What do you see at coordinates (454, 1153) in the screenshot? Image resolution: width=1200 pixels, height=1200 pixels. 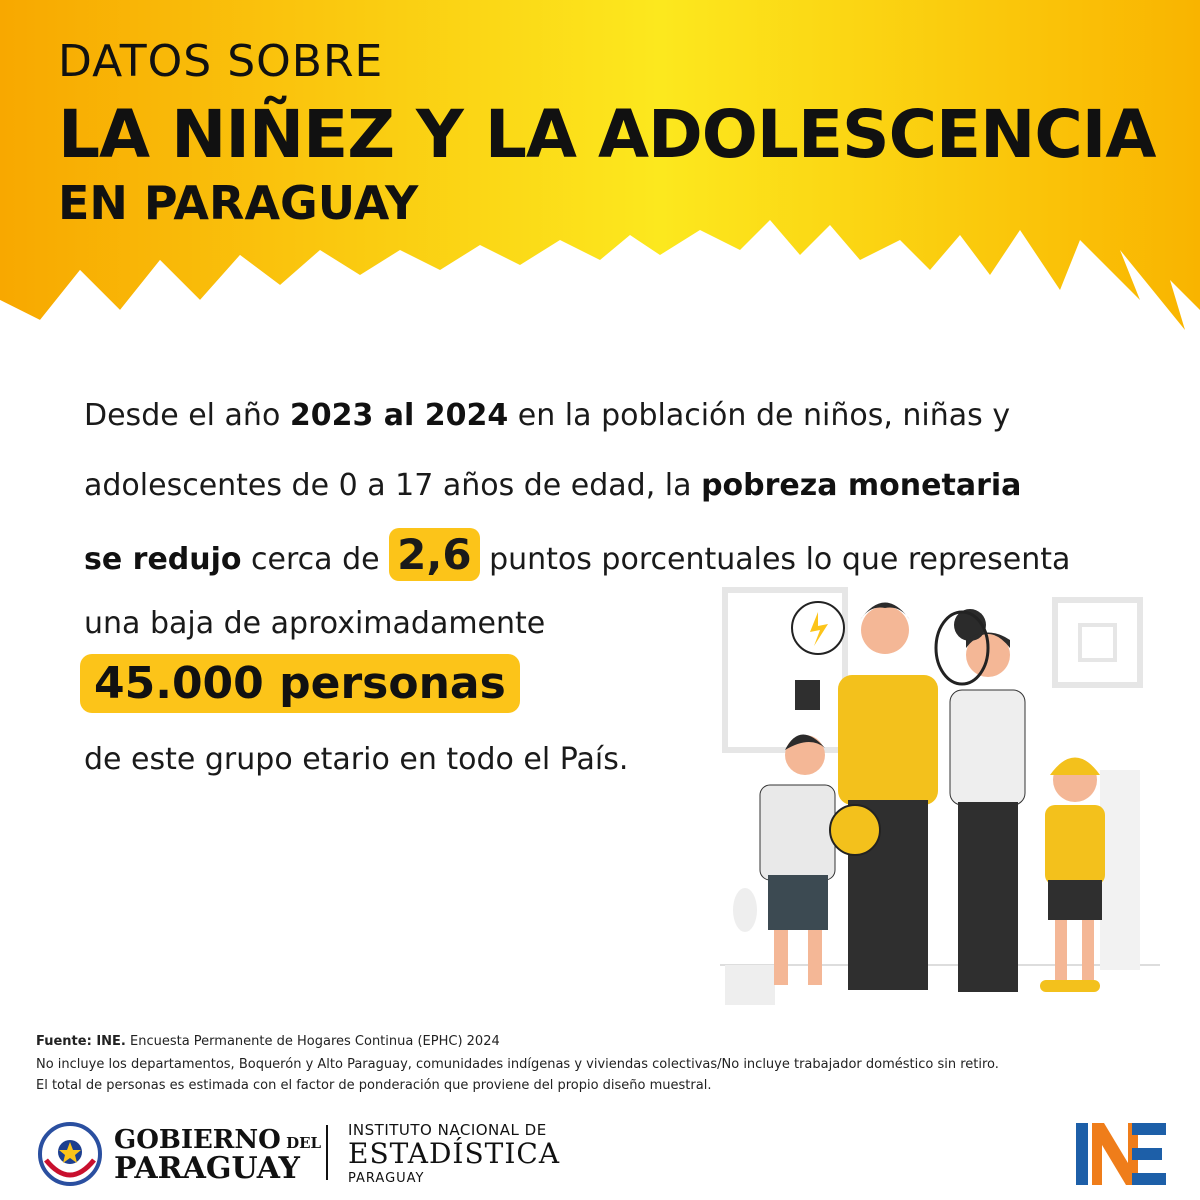 I see `ine-logo-line-2: ESTADÍSTICA` at bounding box center [454, 1153].